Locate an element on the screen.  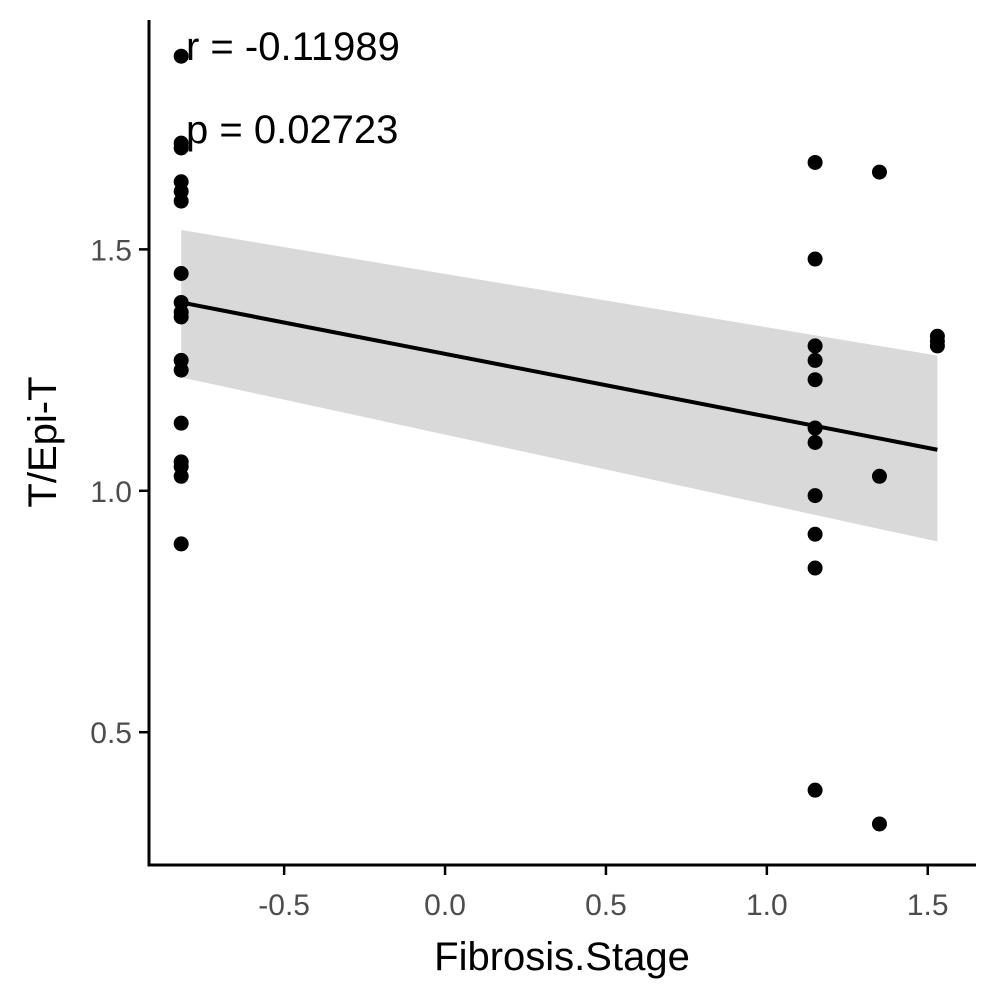
x-tick-label: -0.5 is located at coordinates (284, 905).